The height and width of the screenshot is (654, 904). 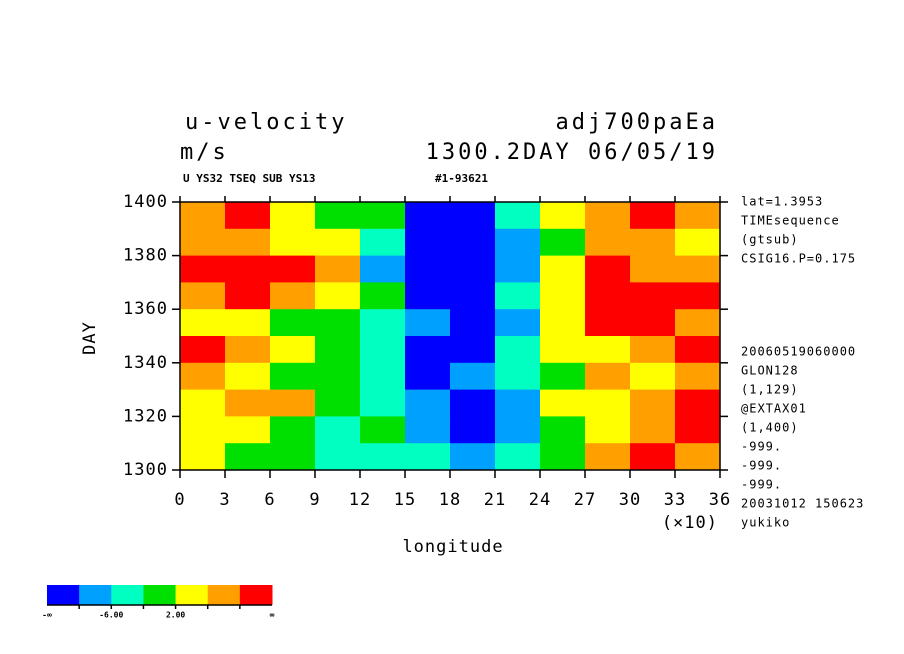 What do you see at coordinates (720, 500) in the screenshot?
I see `x-tick-label: 36` at bounding box center [720, 500].